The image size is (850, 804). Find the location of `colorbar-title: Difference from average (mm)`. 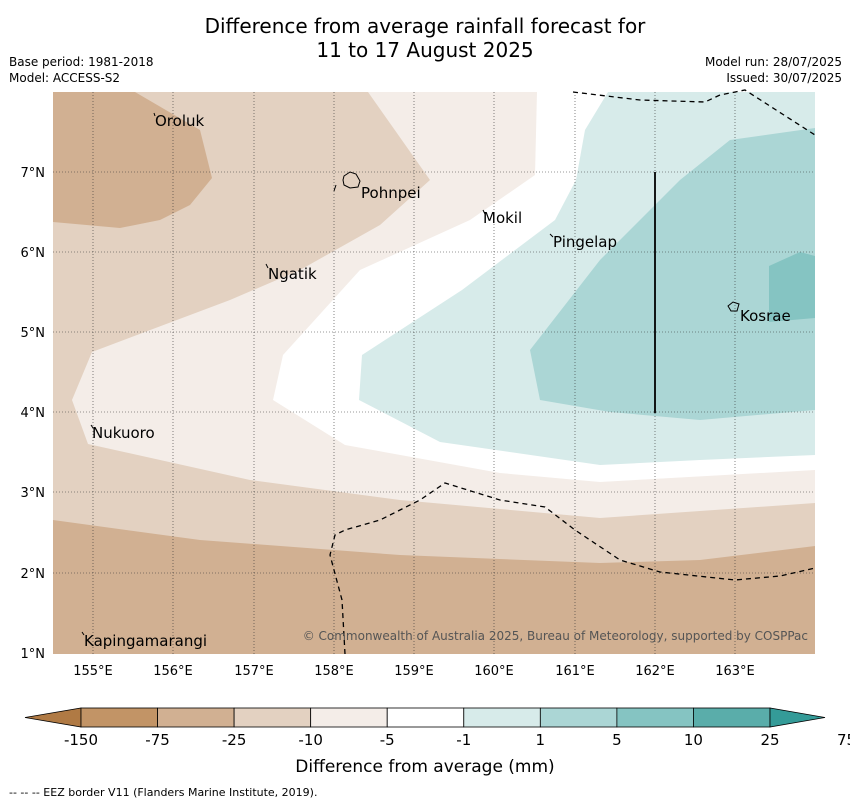

colorbar-title: Difference from average (mm) is located at coordinates (424, 767).